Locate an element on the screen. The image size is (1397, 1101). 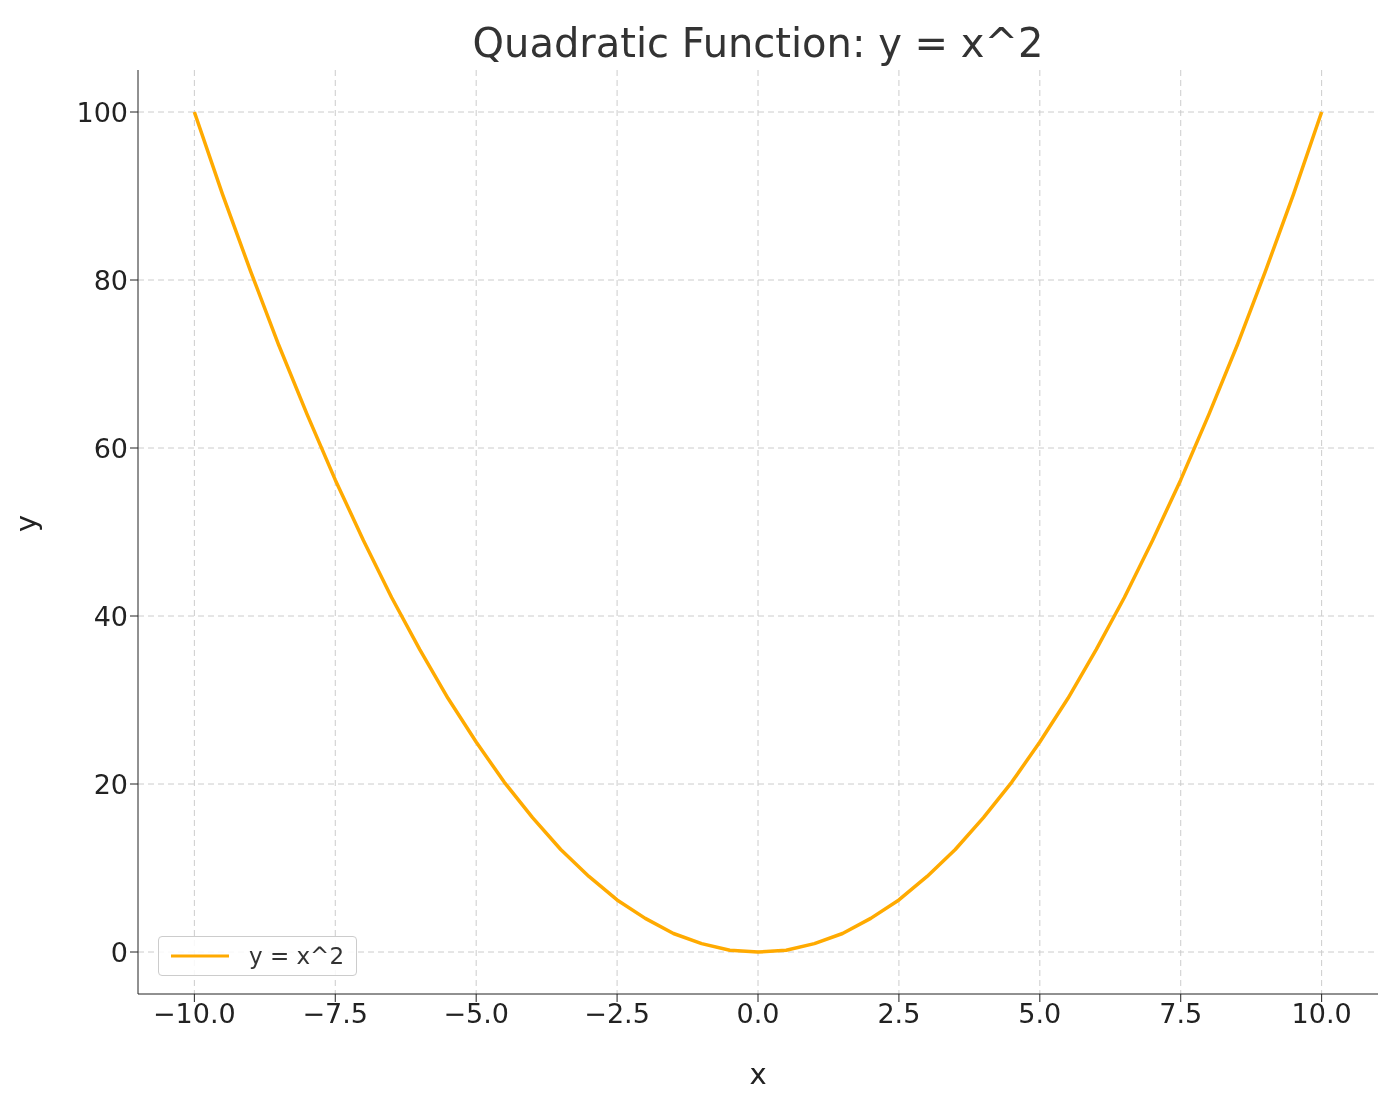
x-tick-label: 7.5 is located at coordinates (1181, 1014).